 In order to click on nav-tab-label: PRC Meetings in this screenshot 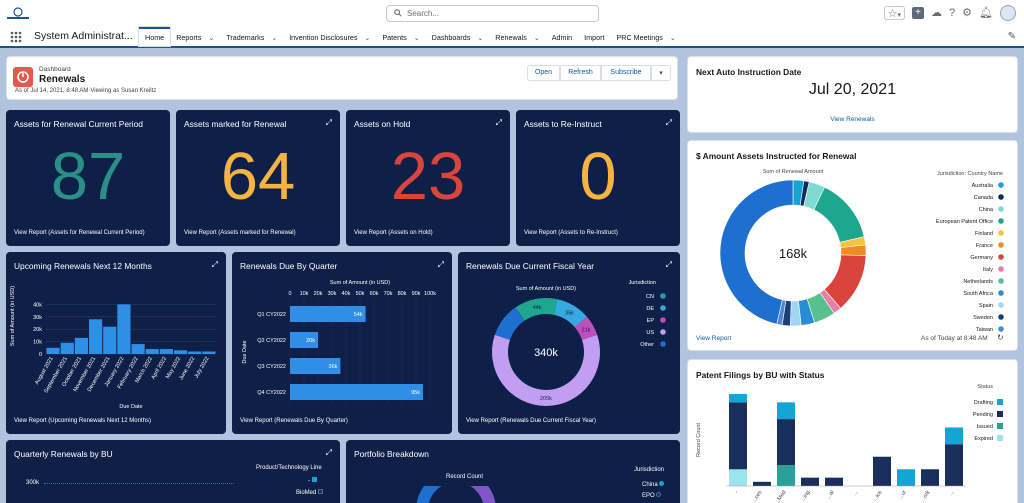, I will do `click(639, 37)`.